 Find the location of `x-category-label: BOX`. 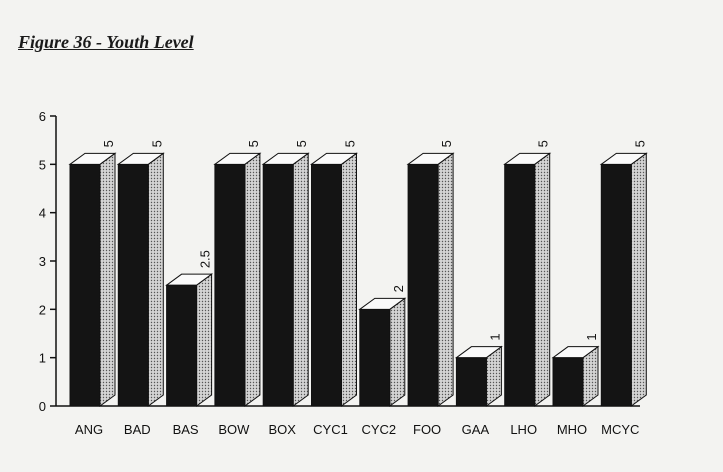

x-category-label: BOX is located at coordinates (282, 429).